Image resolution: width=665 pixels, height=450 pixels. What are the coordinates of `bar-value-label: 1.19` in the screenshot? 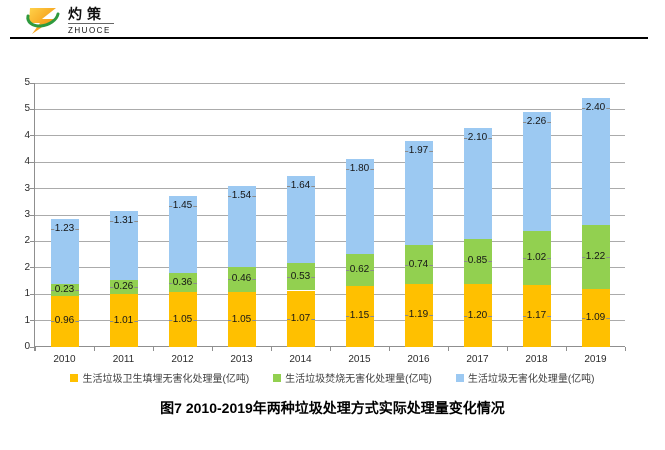 It's located at (418, 315).